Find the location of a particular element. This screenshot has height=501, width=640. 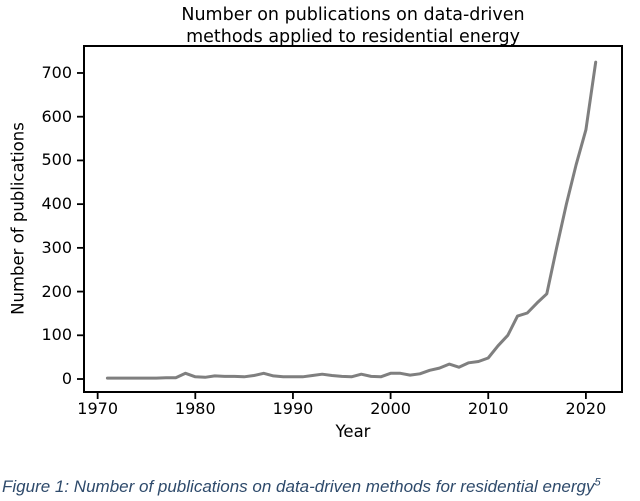

figure-caption-superscript: 5 is located at coordinates (597, 482).